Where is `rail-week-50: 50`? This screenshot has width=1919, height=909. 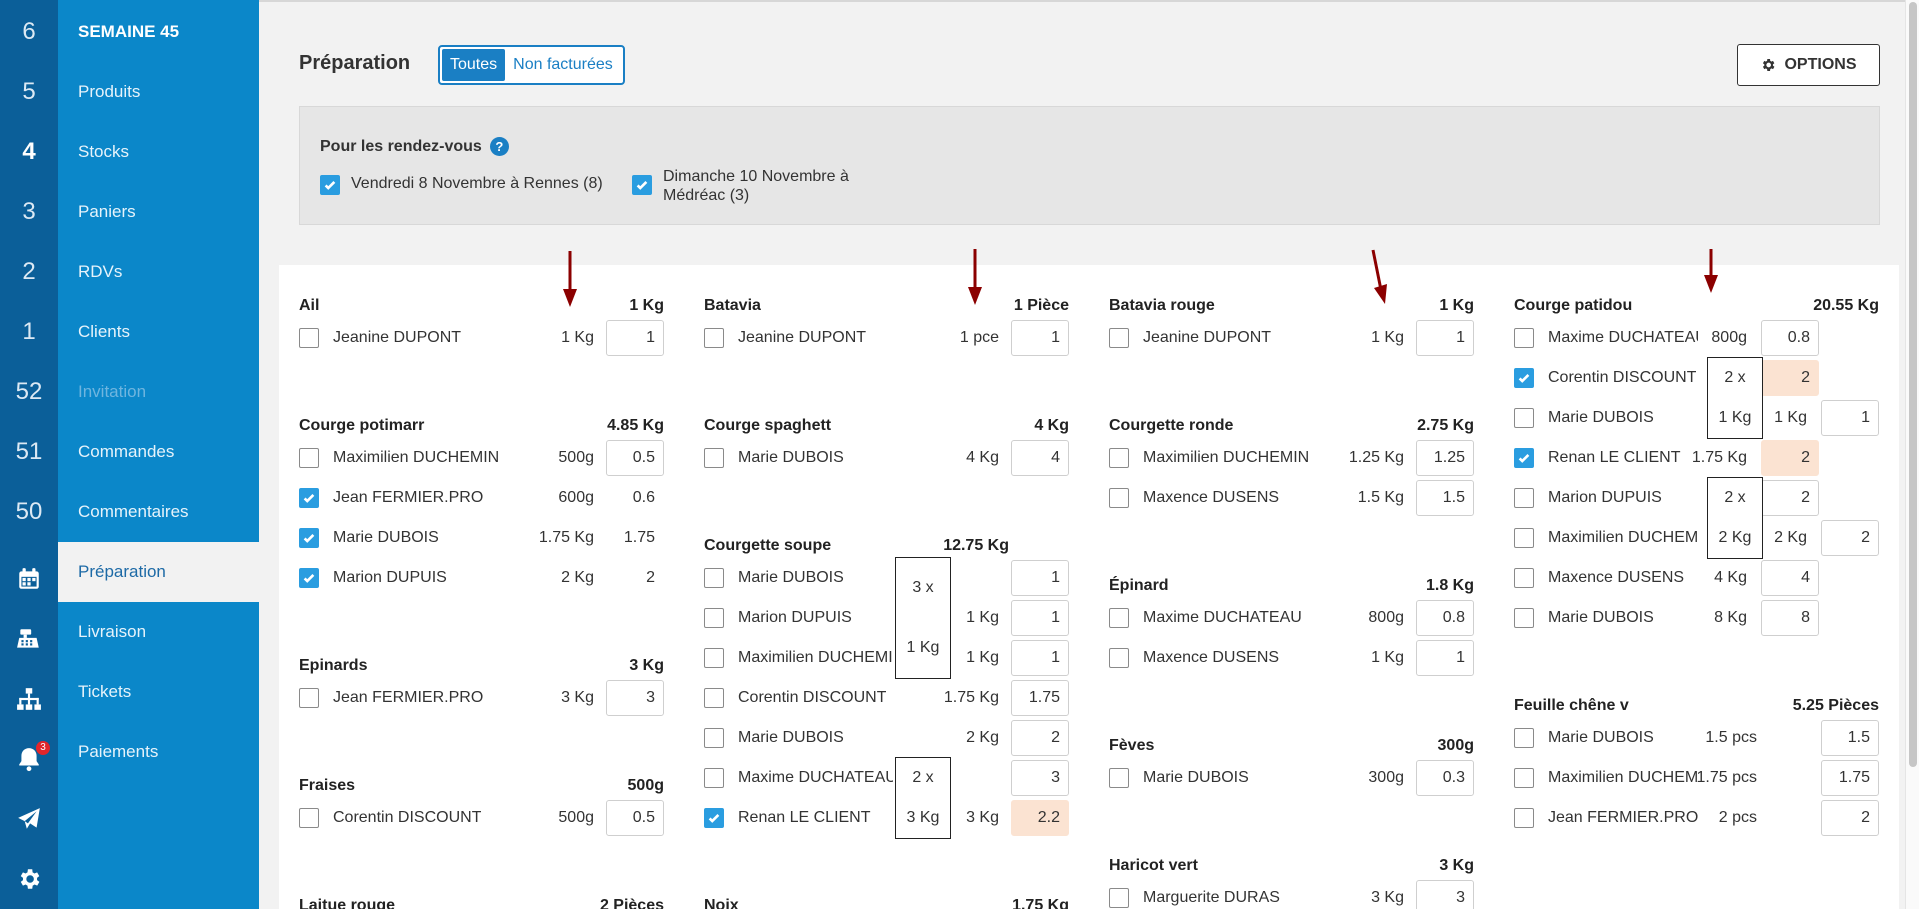 rail-week-50: 50 is located at coordinates (29, 511).